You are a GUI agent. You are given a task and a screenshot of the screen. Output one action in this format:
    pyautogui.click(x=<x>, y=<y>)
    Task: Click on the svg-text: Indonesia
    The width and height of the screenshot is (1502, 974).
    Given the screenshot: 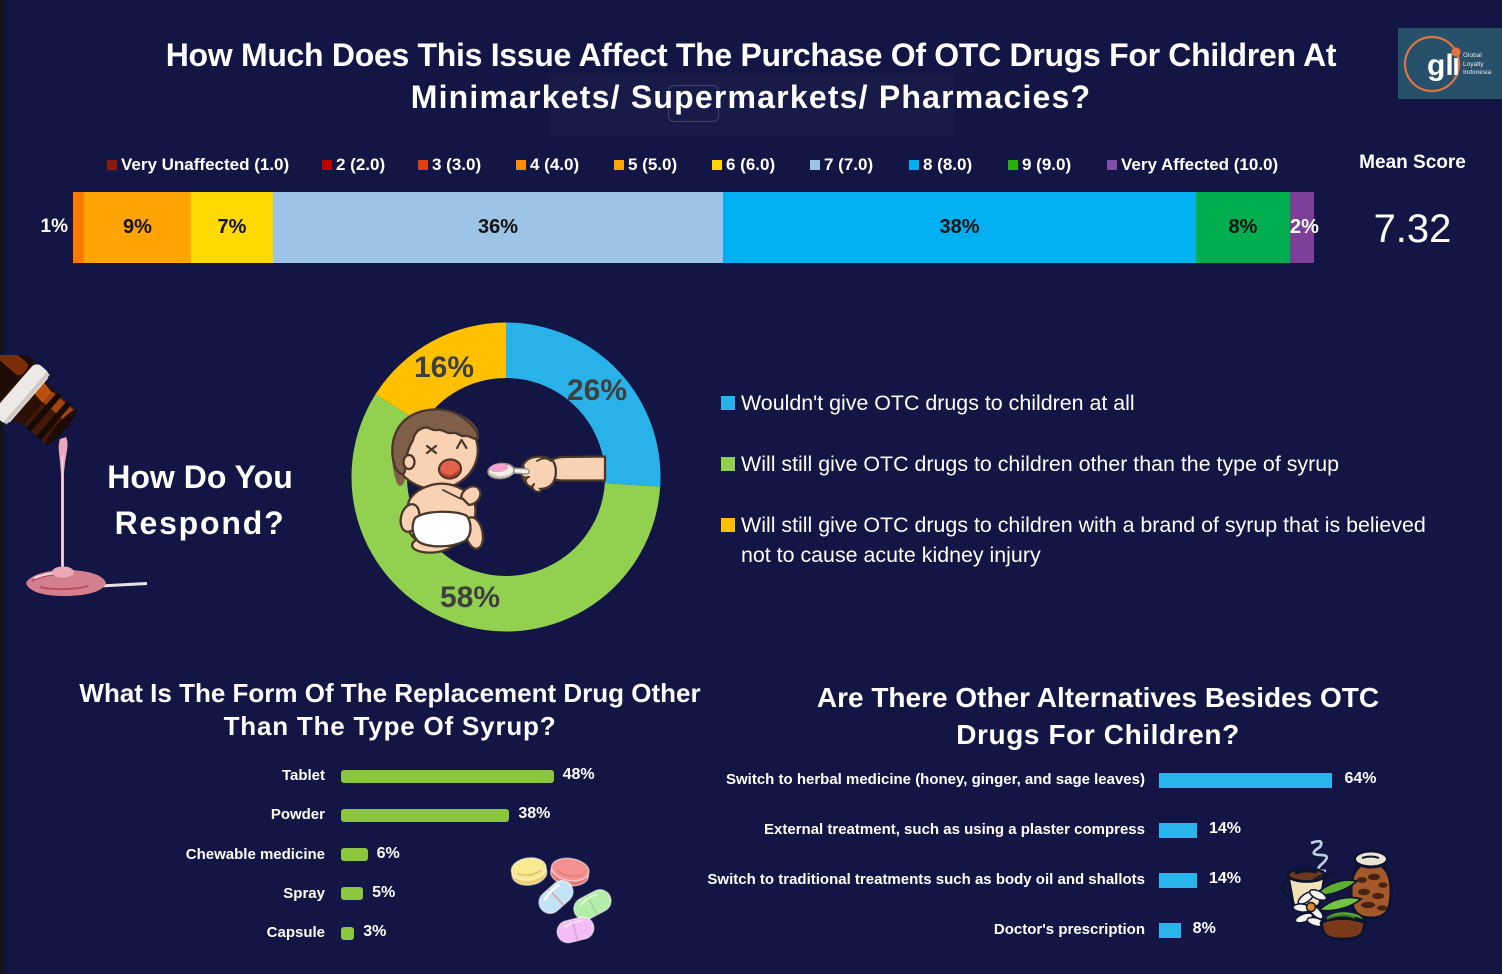 What is the action you would take?
    pyautogui.click(x=1477, y=72)
    